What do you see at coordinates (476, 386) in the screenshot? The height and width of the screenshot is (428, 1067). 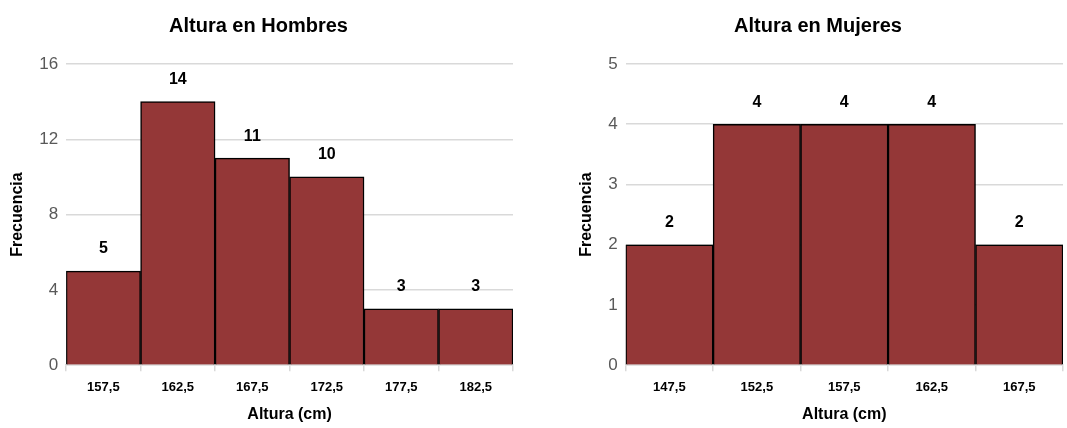 I see `x-tick-label: 182,5` at bounding box center [476, 386].